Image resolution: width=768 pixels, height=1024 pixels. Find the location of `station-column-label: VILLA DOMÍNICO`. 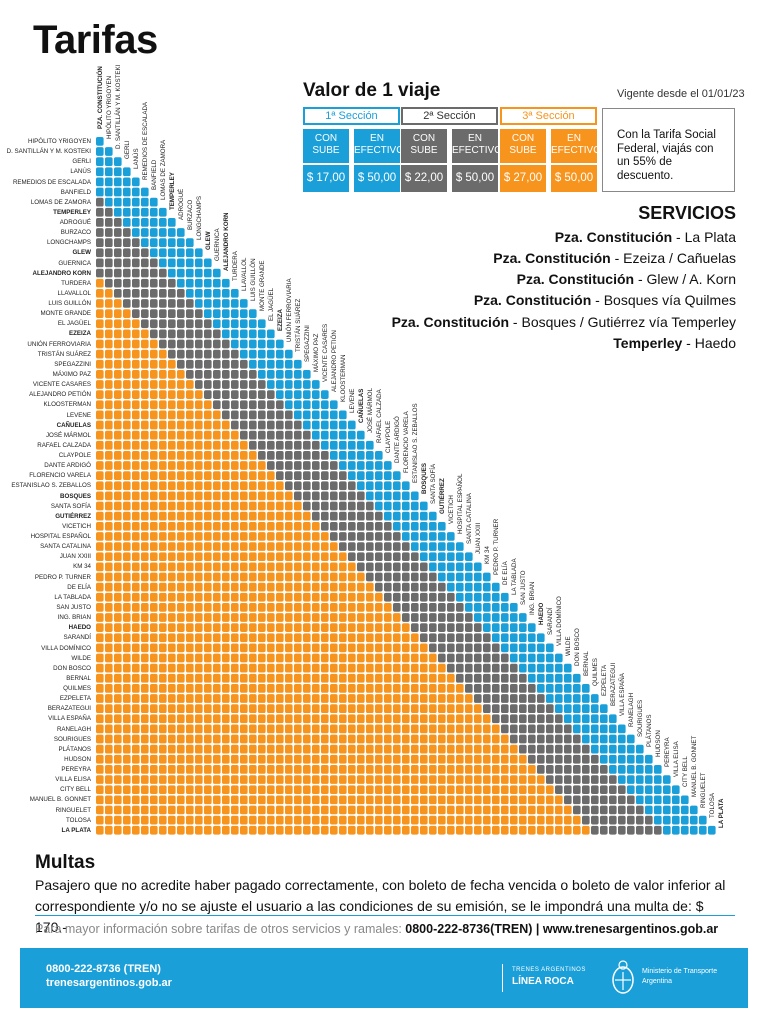

station-column-label: VILLA DOMÍNICO is located at coordinates (559, 620).